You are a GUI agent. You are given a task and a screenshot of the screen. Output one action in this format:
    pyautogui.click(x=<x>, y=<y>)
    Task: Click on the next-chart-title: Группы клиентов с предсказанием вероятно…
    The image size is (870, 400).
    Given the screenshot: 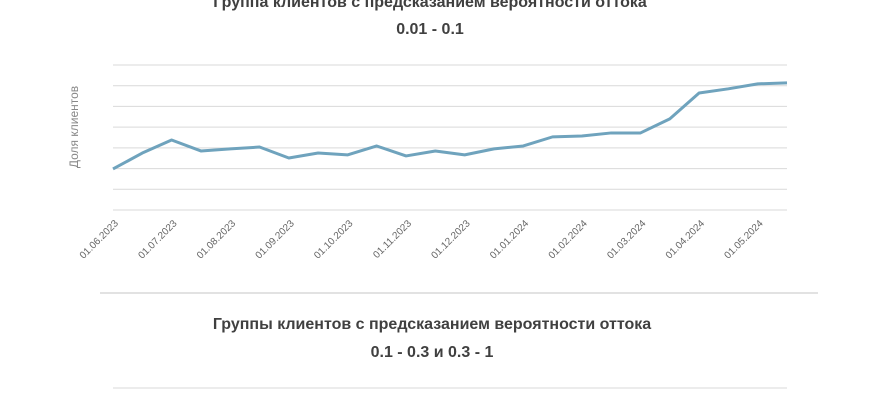 What is the action you would take?
    pyautogui.click(x=432, y=324)
    